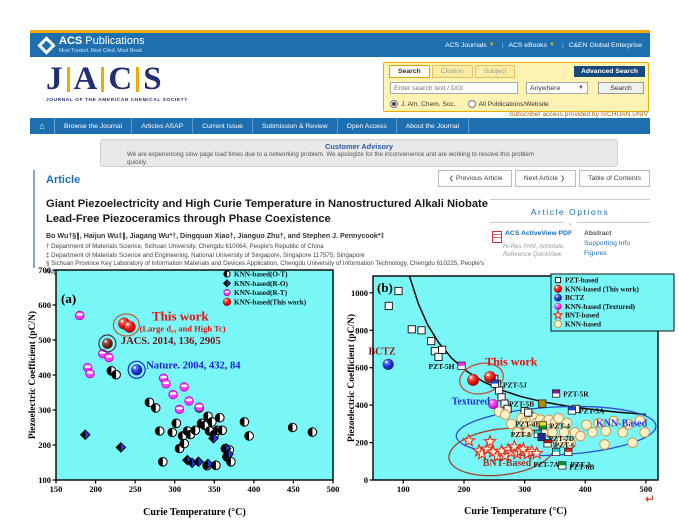  What do you see at coordinates (545, 88) in the screenshot?
I see `search-scope-value: Anywhere` at bounding box center [545, 88].